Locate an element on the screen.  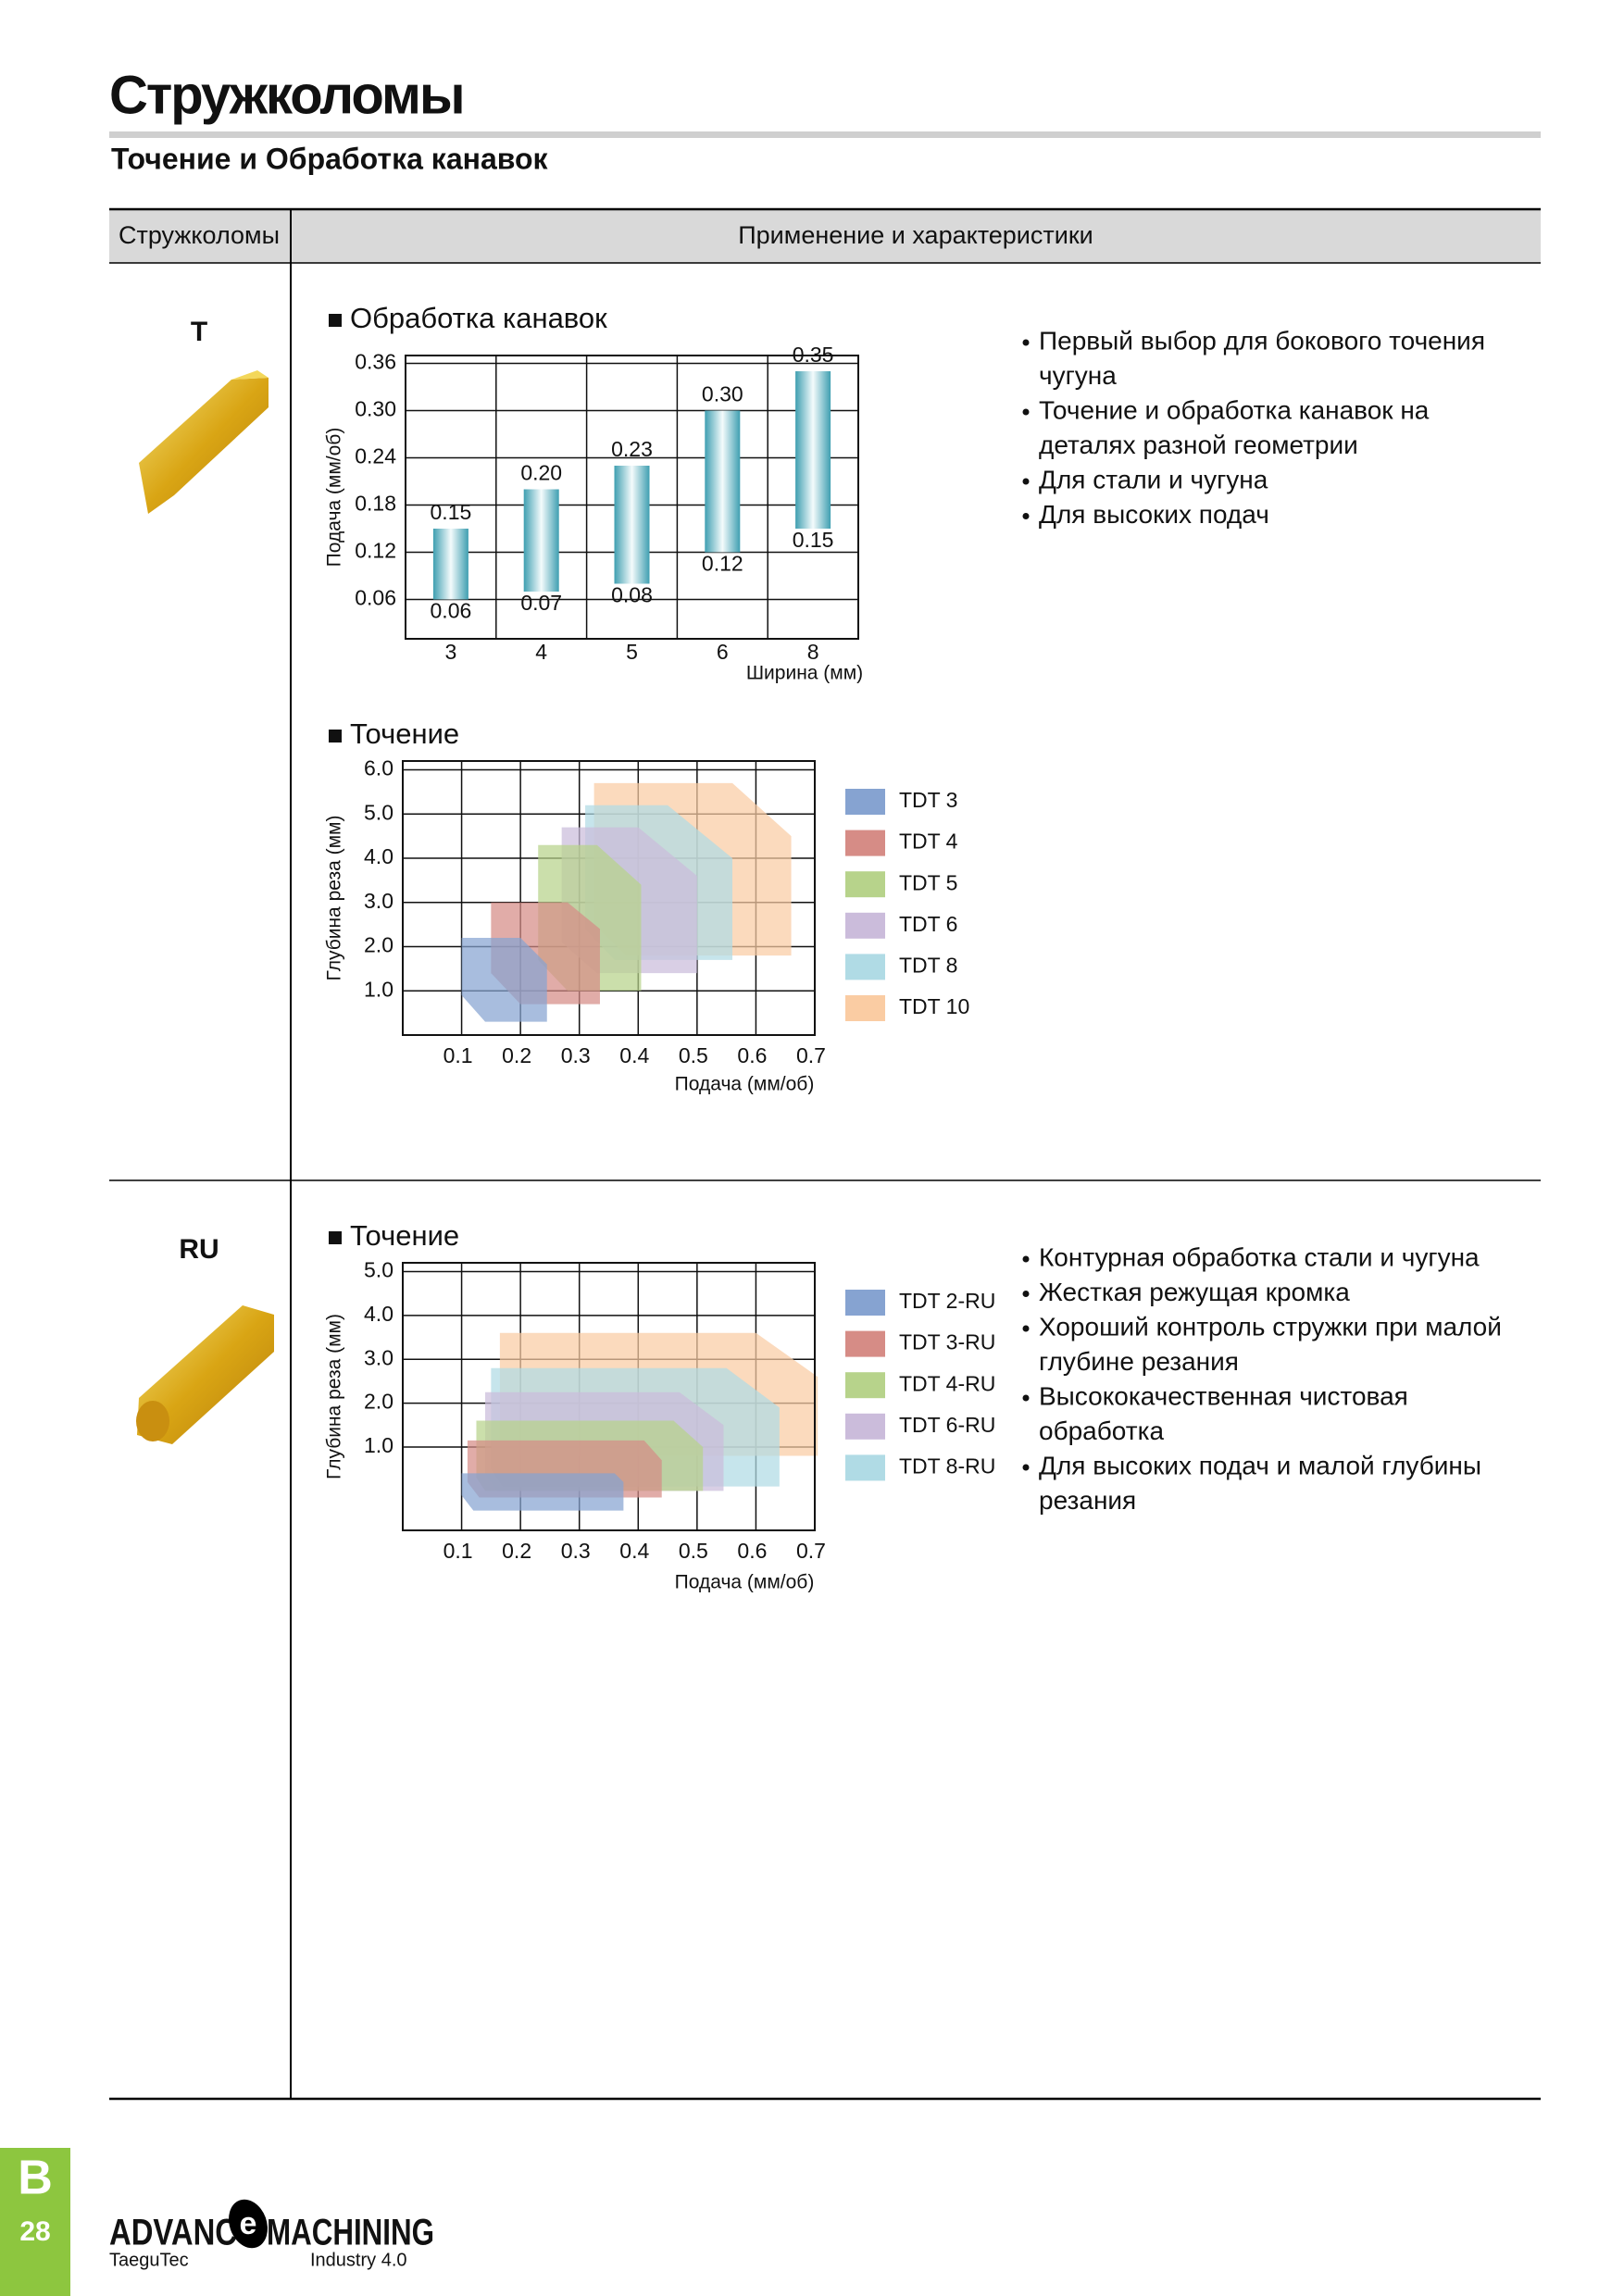
y-tick-label: 0.36 is located at coordinates (375, 362).